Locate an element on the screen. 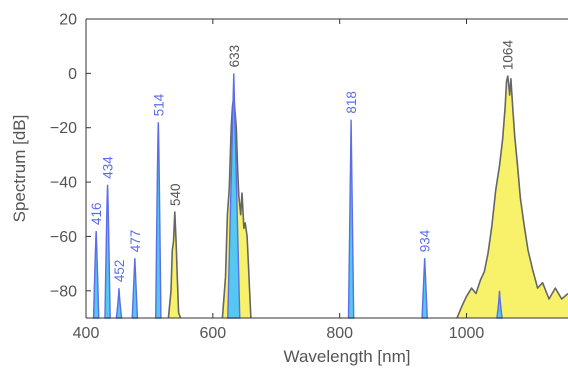 The image size is (568, 370). blue-peak-label: 434 is located at coordinates (108, 167).